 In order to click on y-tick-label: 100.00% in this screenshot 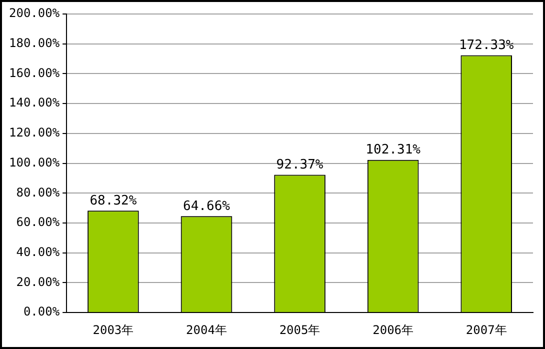, I will do `click(34, 162)`.